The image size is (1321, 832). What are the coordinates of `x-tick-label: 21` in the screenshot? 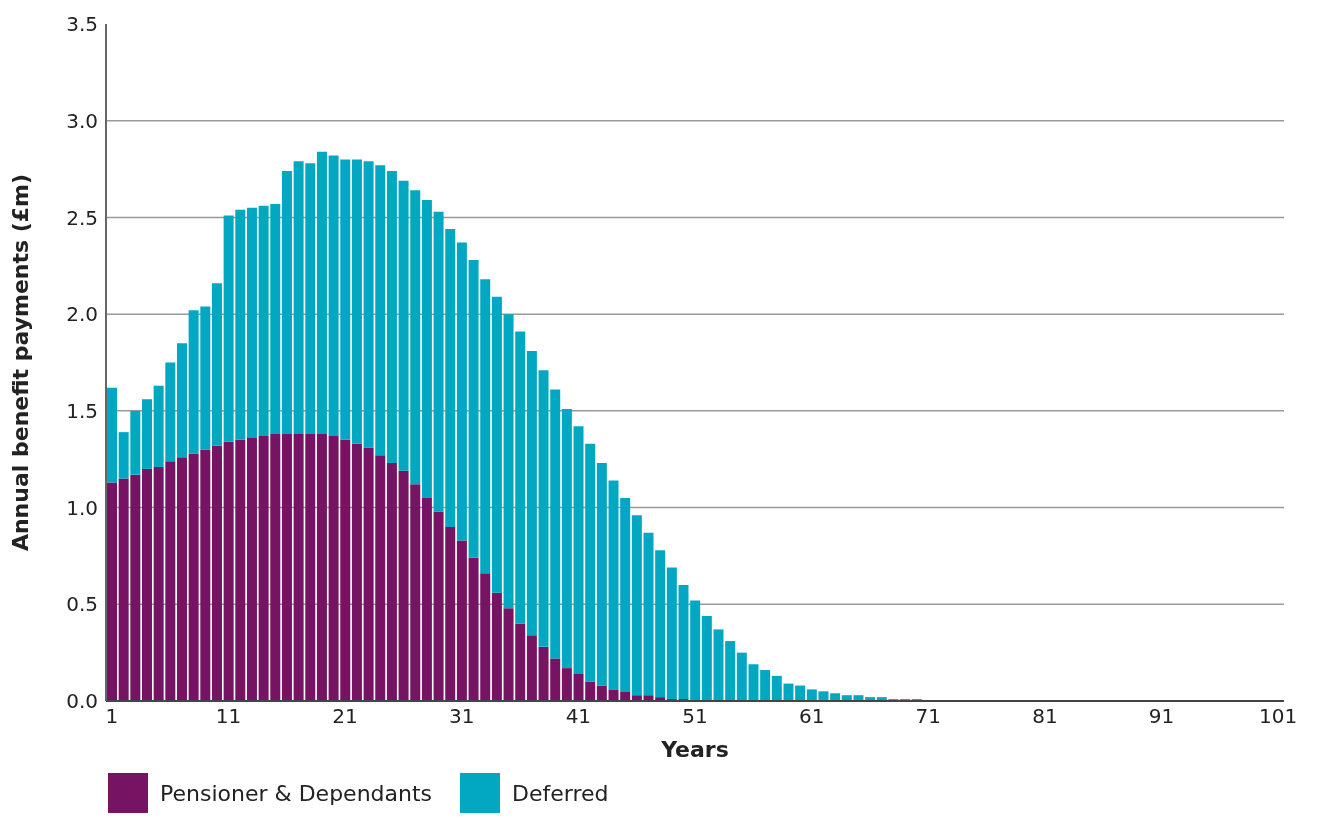 It's located at (345, 716).